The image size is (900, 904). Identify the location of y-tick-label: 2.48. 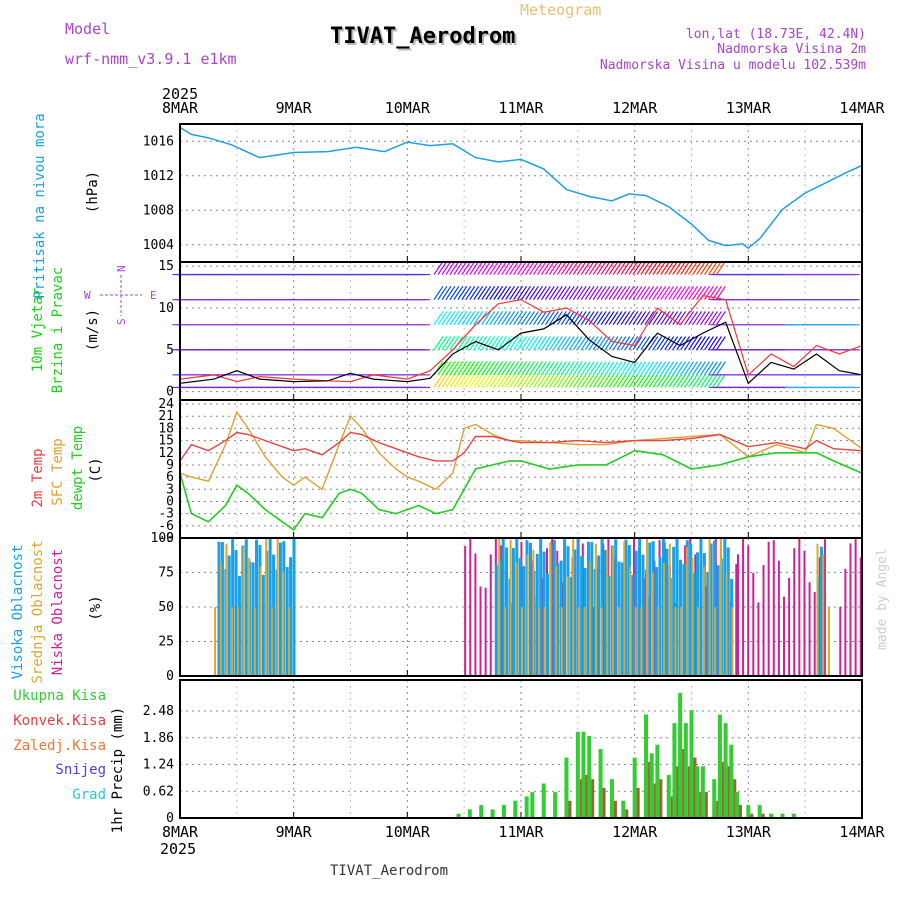
(158, 711).